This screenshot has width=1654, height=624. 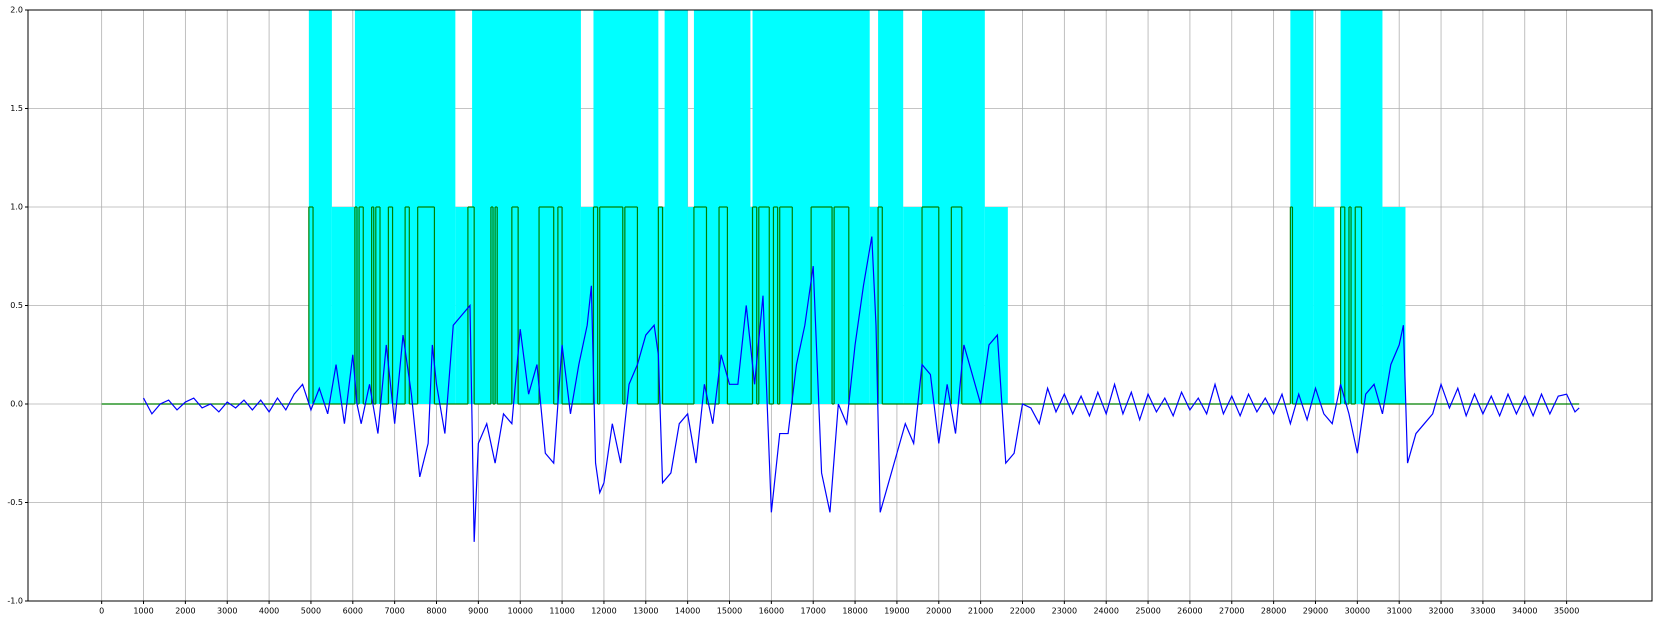 What do you see at coordinates (980, 611) in the screenshot?
I see `x-tick-label: 21000` at bounding box center [980, 611].